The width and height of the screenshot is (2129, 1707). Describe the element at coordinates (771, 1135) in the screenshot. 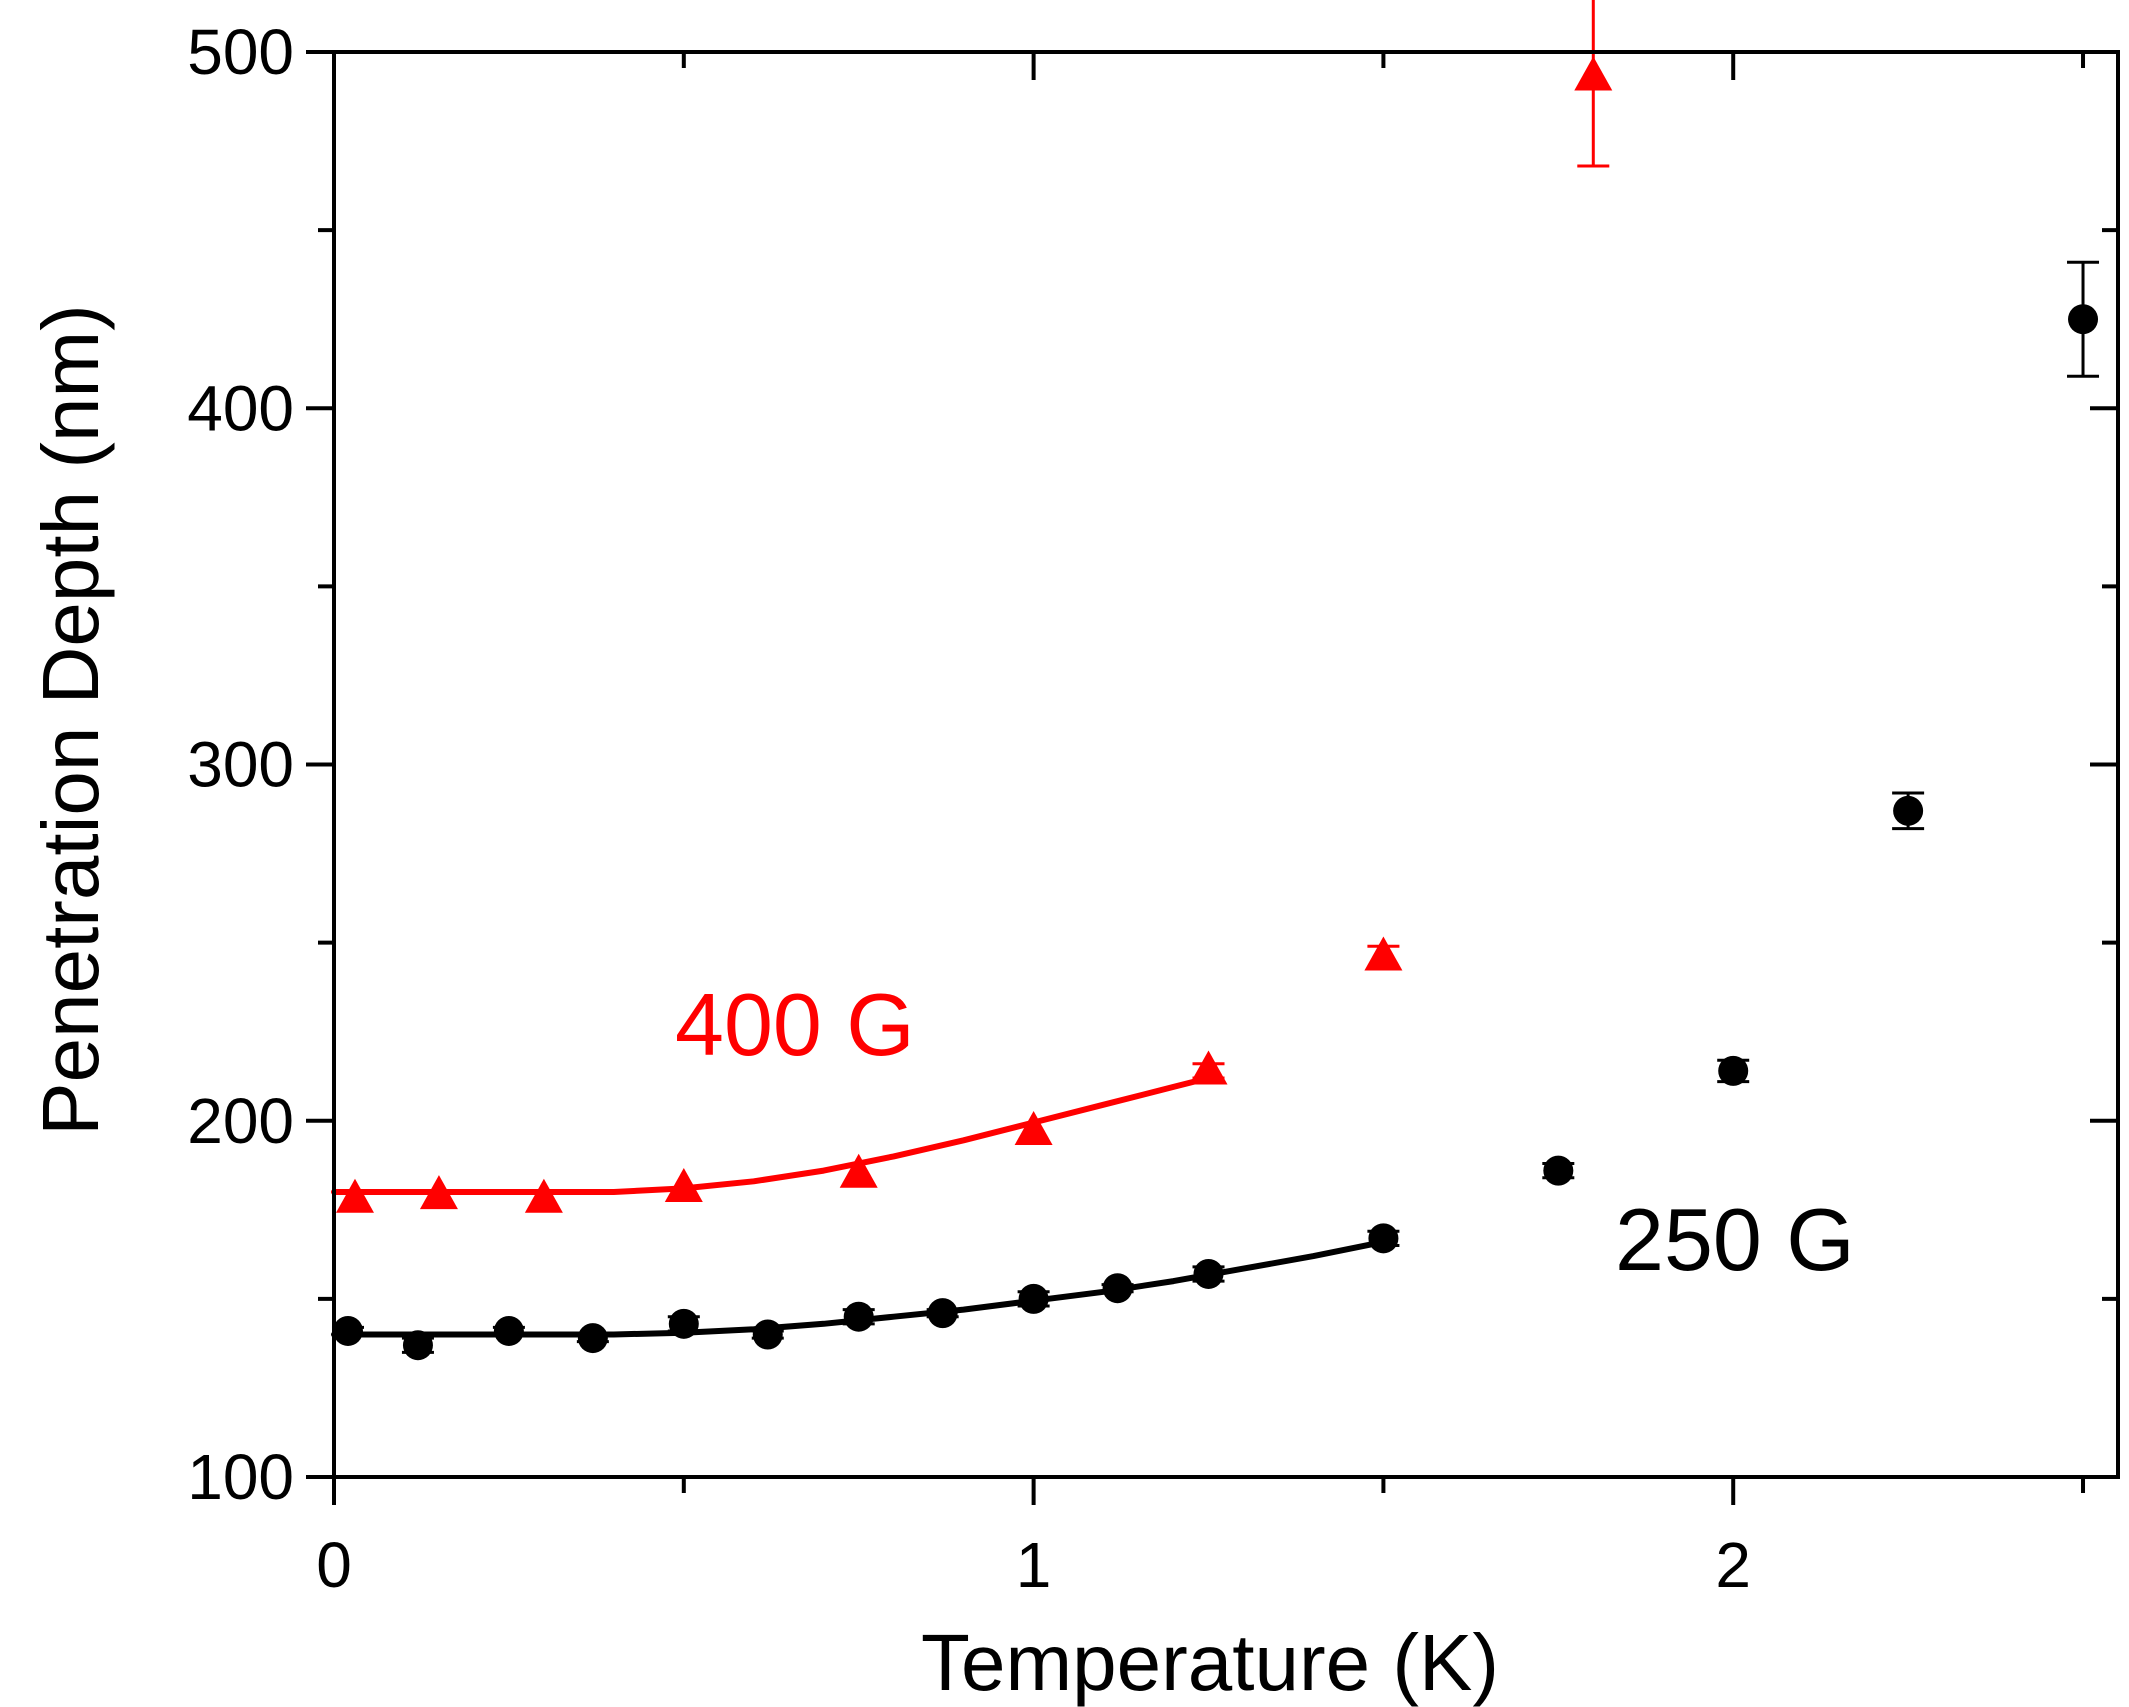

I see `fit-curve-400g` at that location.